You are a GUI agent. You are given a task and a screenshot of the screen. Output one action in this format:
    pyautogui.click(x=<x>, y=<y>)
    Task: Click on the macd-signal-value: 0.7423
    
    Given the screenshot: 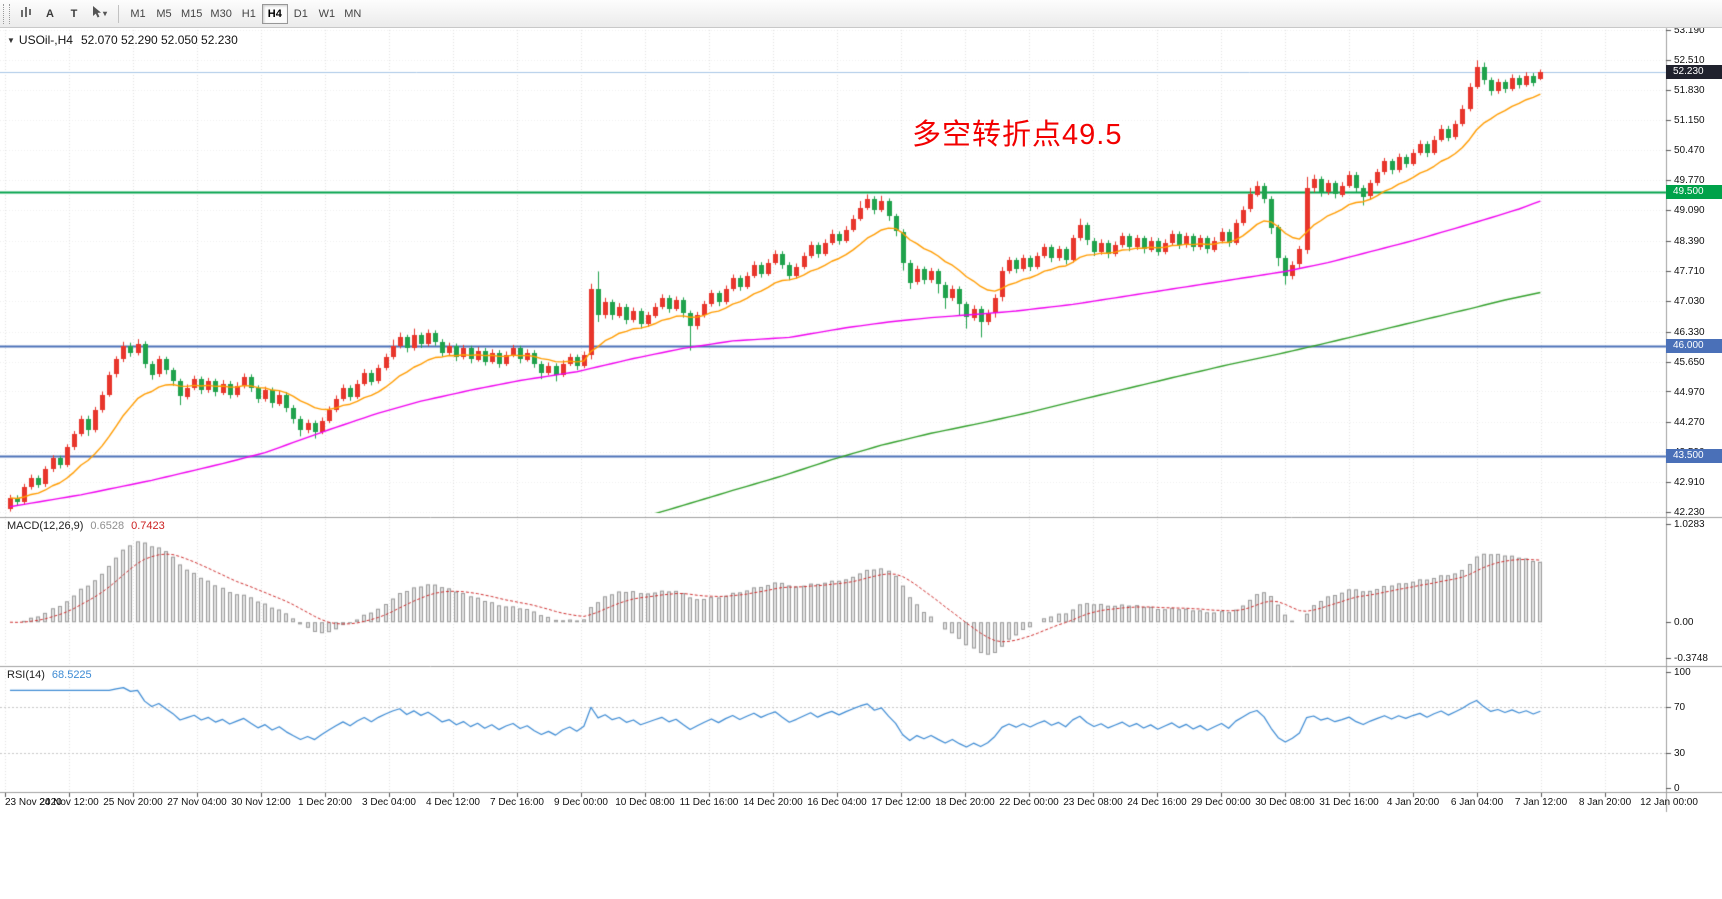 What is the action you would take?
    pyautogui.click(x=148, y=526)
    